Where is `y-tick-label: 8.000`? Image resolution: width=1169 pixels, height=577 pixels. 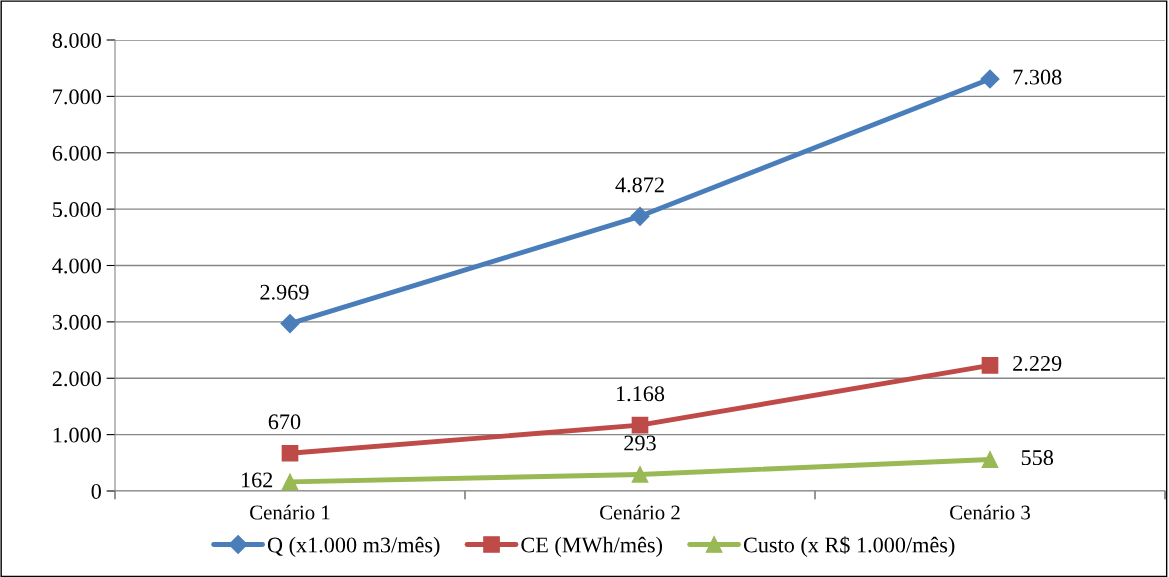 y-tick-label: 8.000 is located at coordinates (76, 40).